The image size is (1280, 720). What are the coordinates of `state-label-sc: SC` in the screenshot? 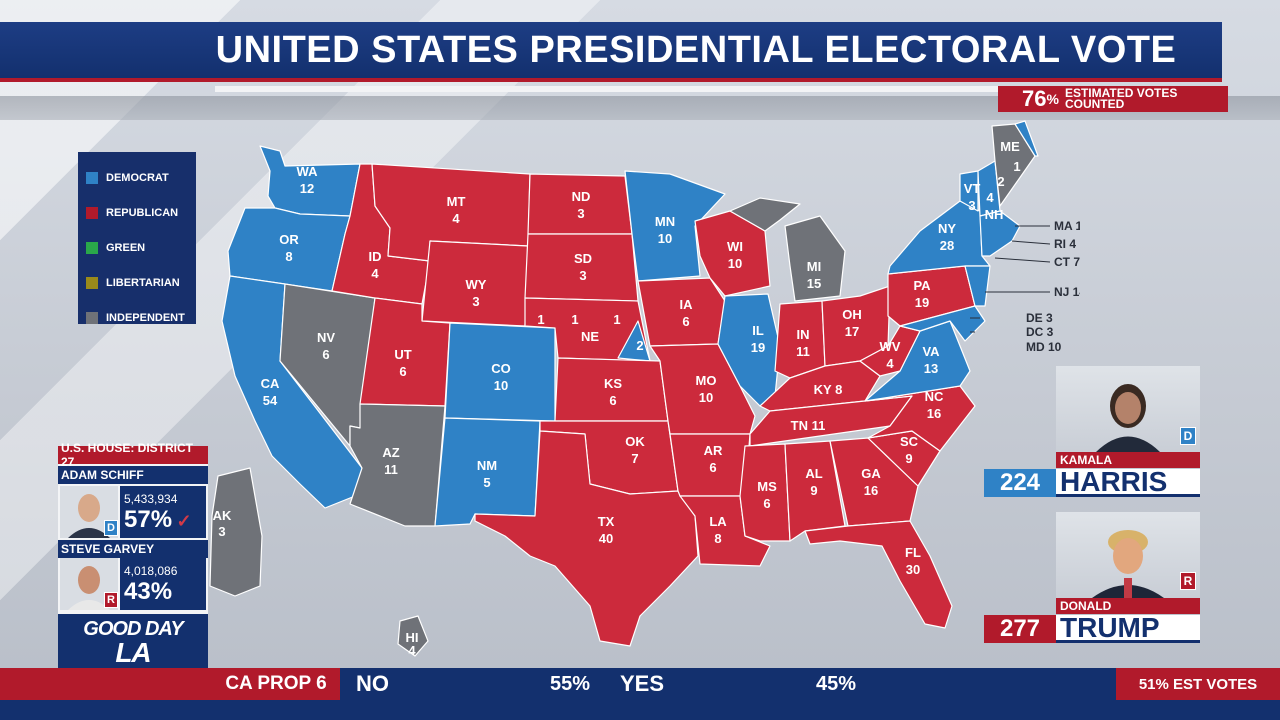 It's located at (909, 441).